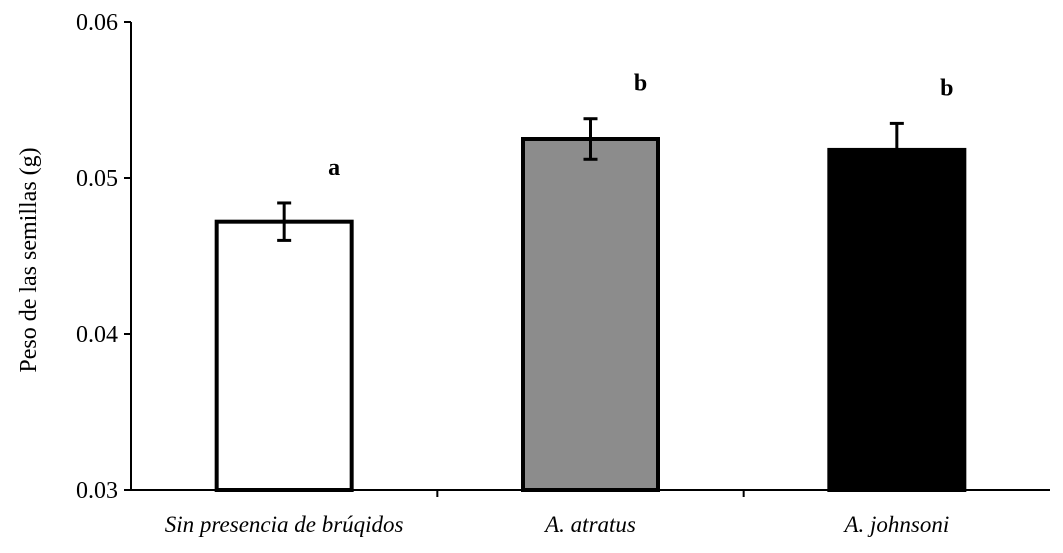 This screenshot has width=1063, height=553. I want to click on y-tick-label: 0.03, so click(97, 491).